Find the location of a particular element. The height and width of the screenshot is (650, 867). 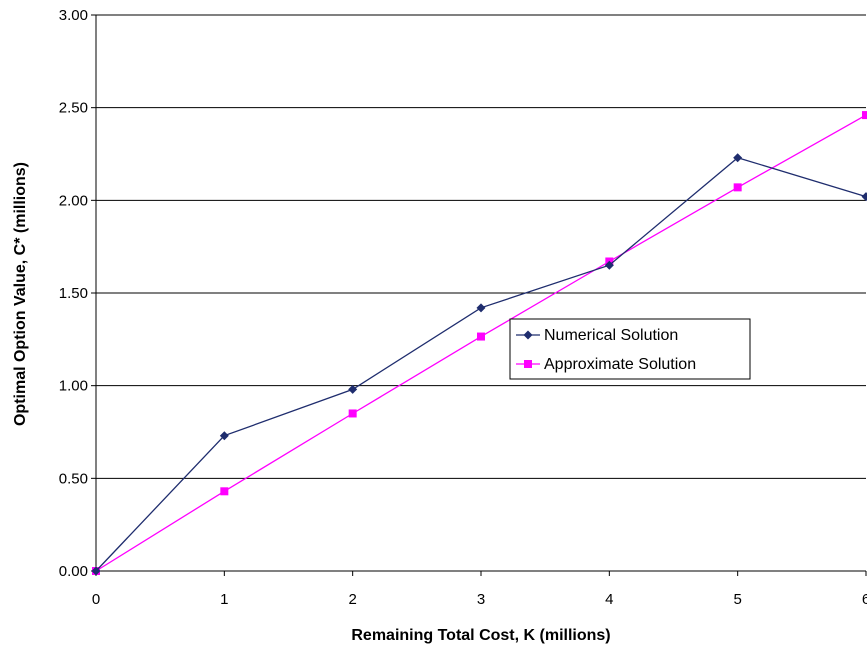

legend-item: Approximate Solution is located at coordinates (606, 364).